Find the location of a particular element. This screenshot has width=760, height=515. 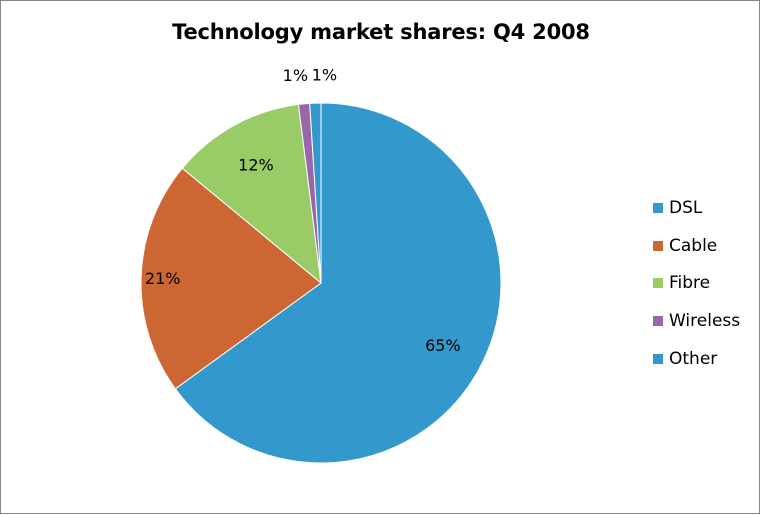

legend-item-dsl: DSL is located at coordinates (696, 217).